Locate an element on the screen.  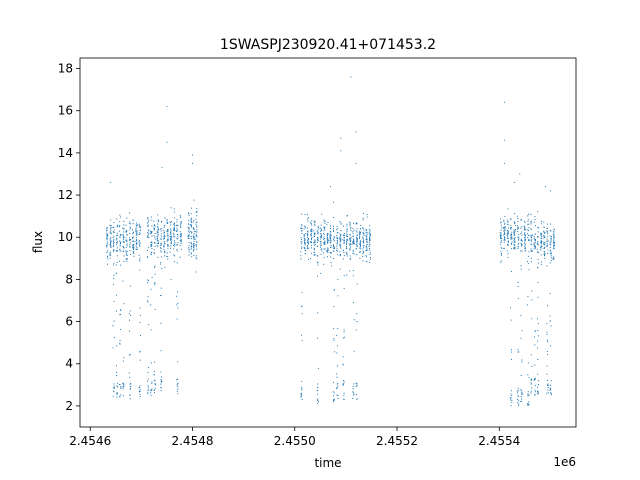
y-tick-label: 12 is located at coordinates (65, 195).